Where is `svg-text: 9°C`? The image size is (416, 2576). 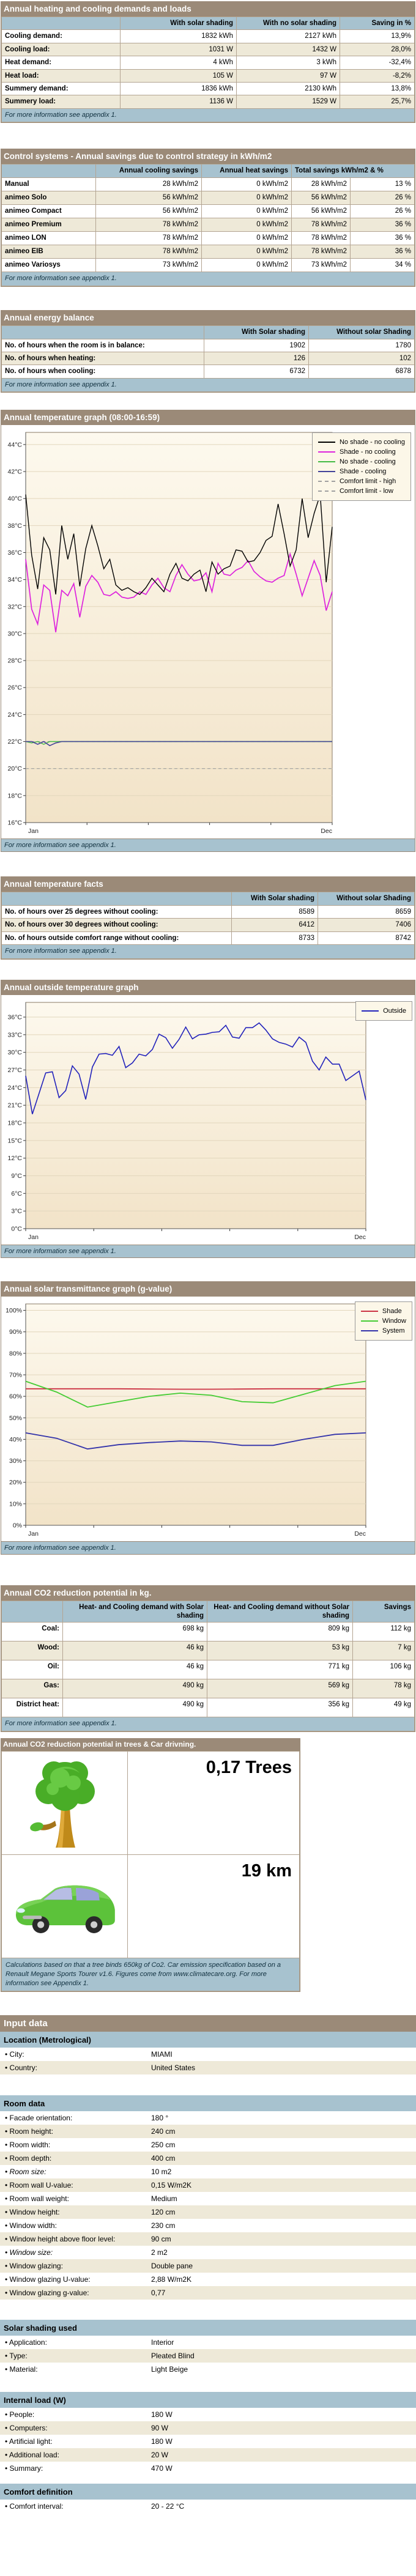
svg-text: 9°C is located at coordinates (16, 1176).